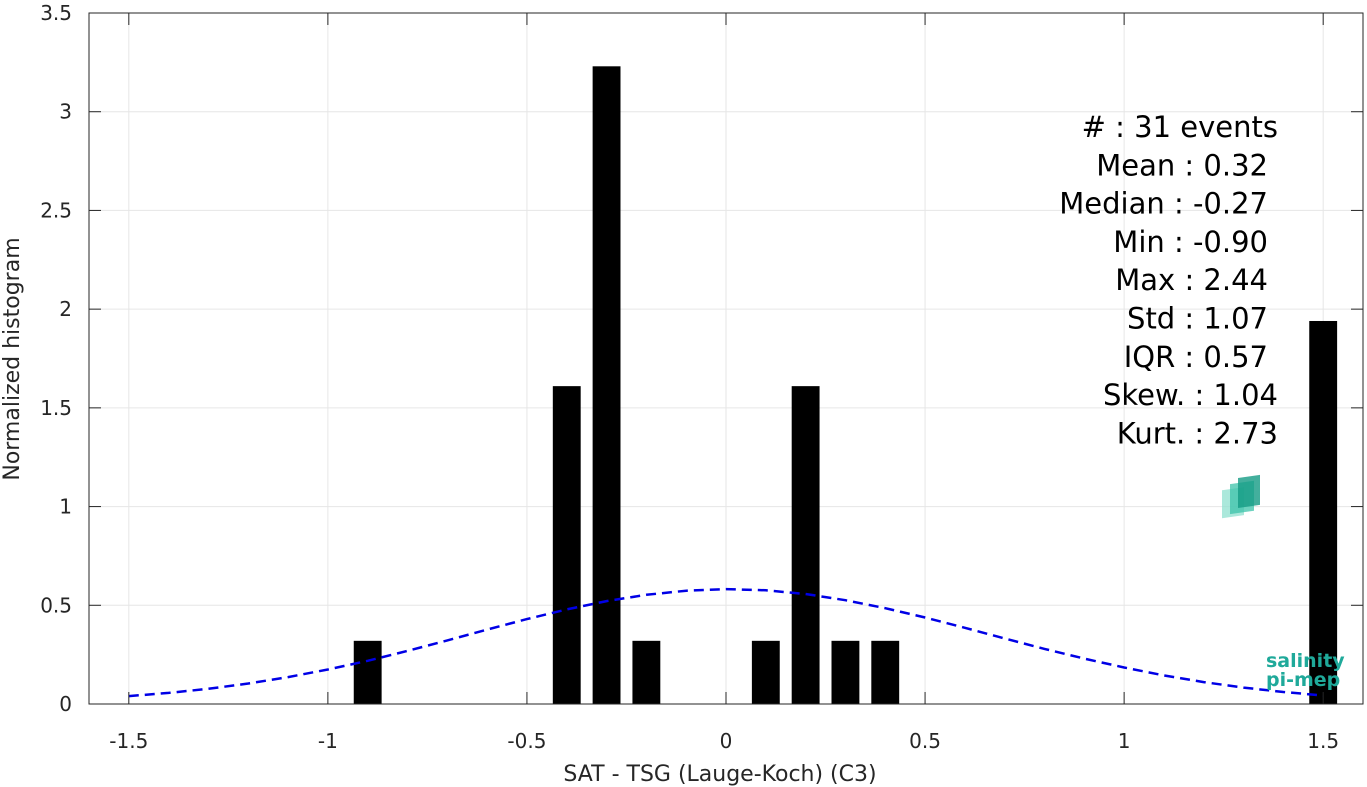 The height and width of the screenshot is (787, 1367). I want to click on y-tick-label-2: 1, so click(65, 507).